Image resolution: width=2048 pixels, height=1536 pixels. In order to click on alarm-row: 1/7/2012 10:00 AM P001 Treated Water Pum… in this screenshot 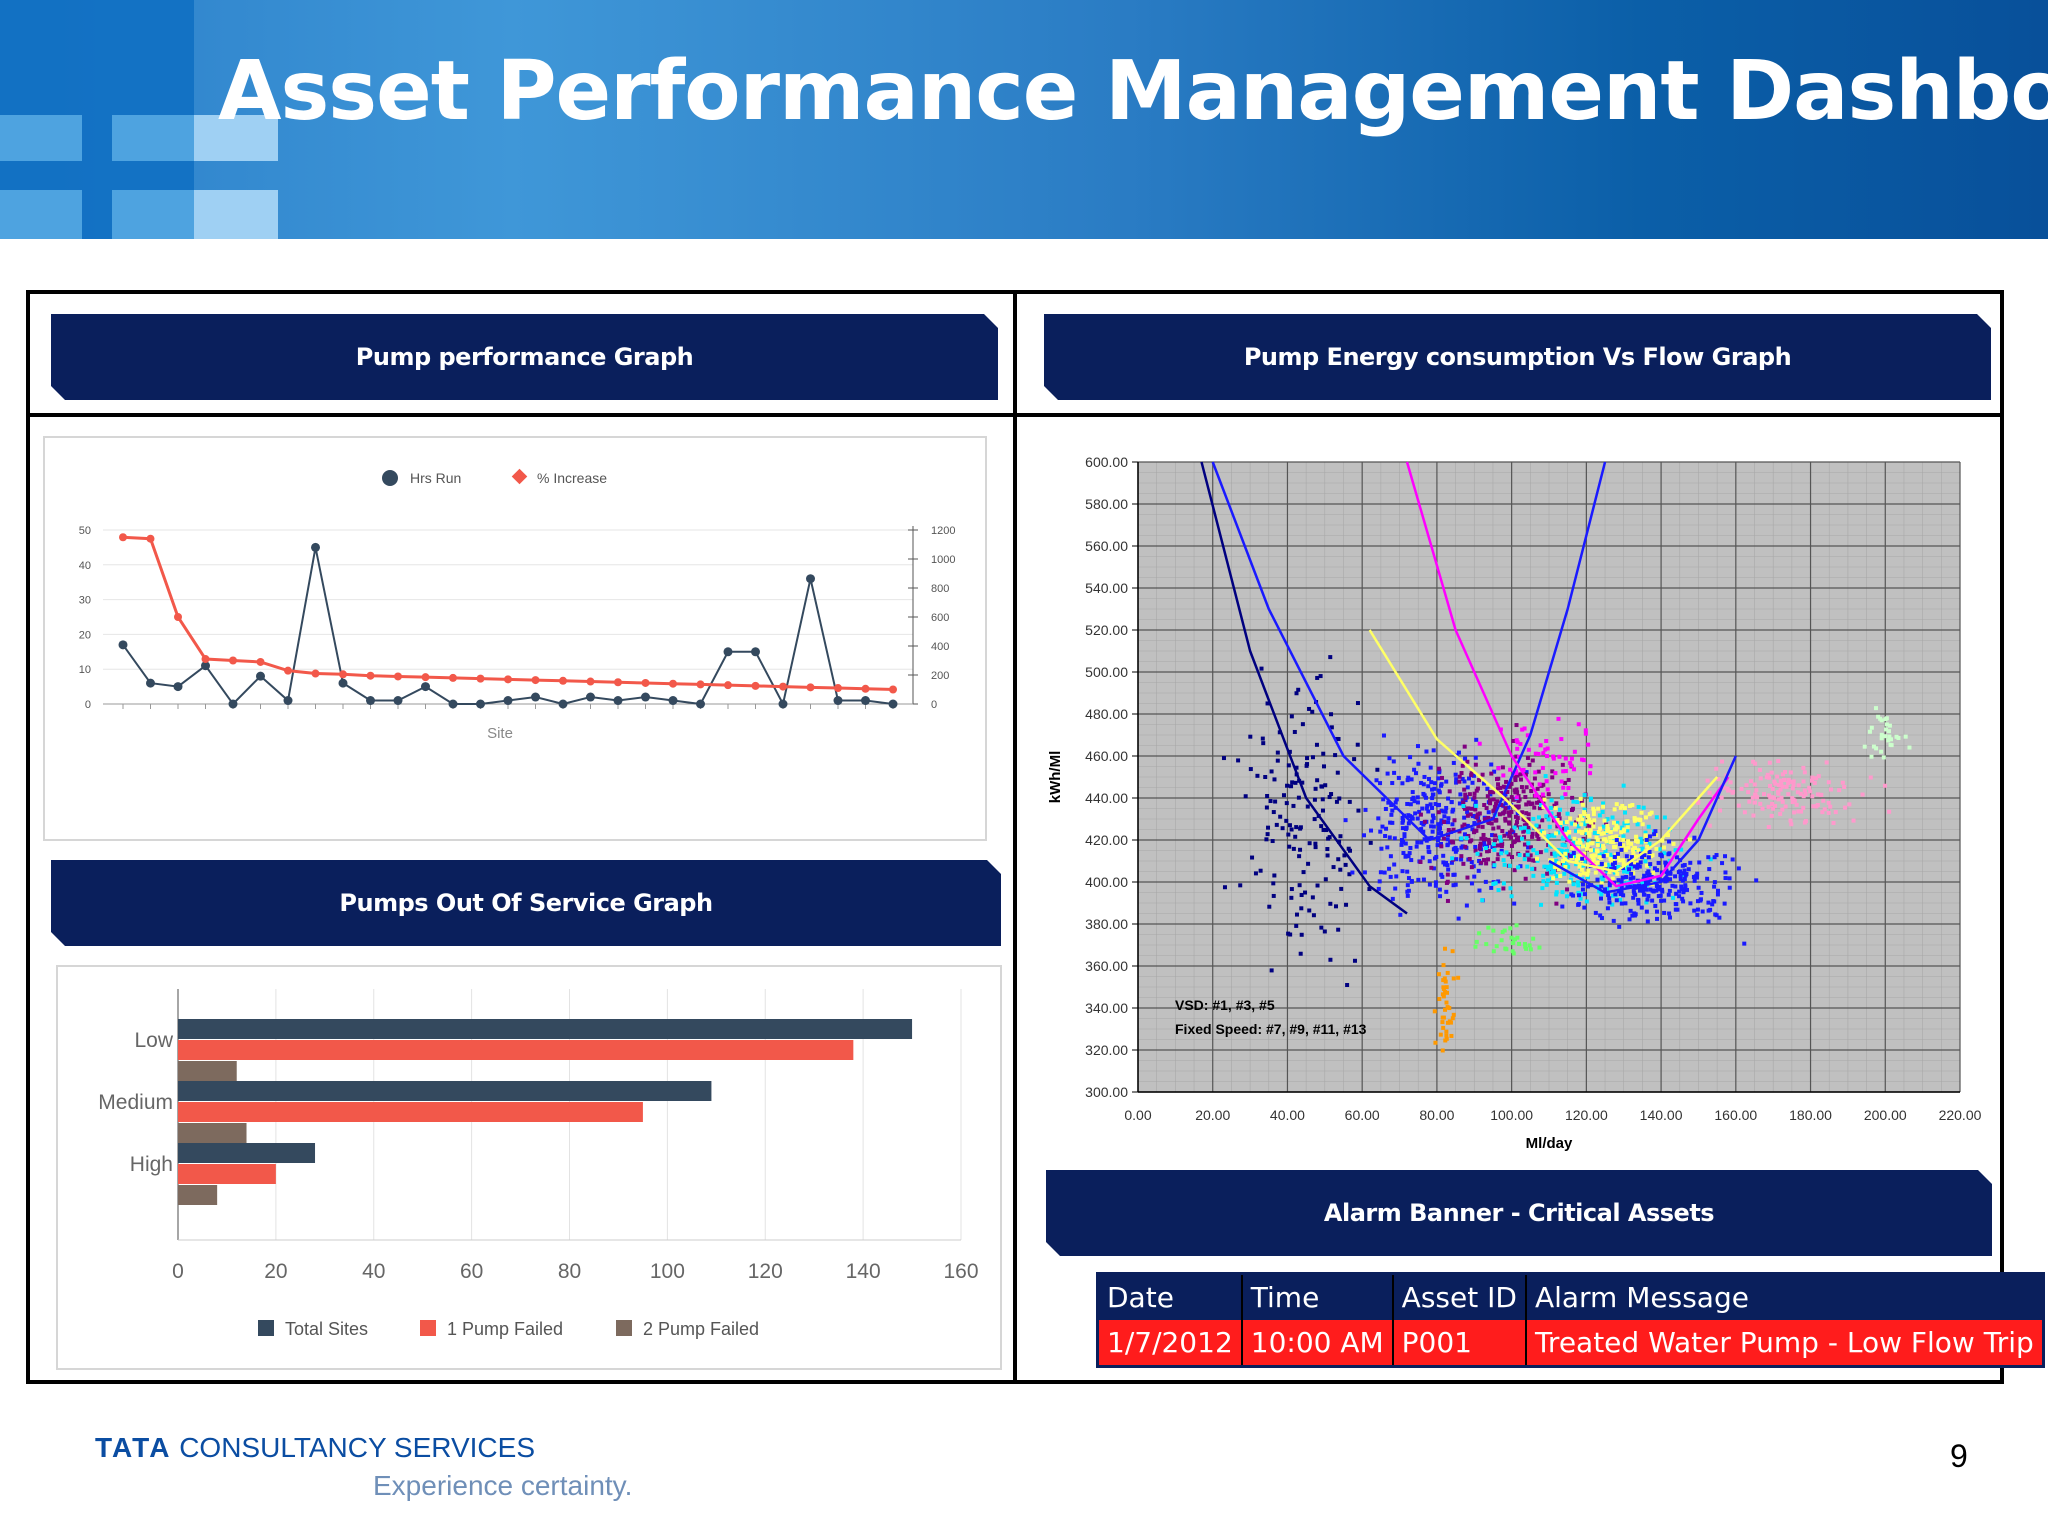, I will do `click(1570, 1343)`.